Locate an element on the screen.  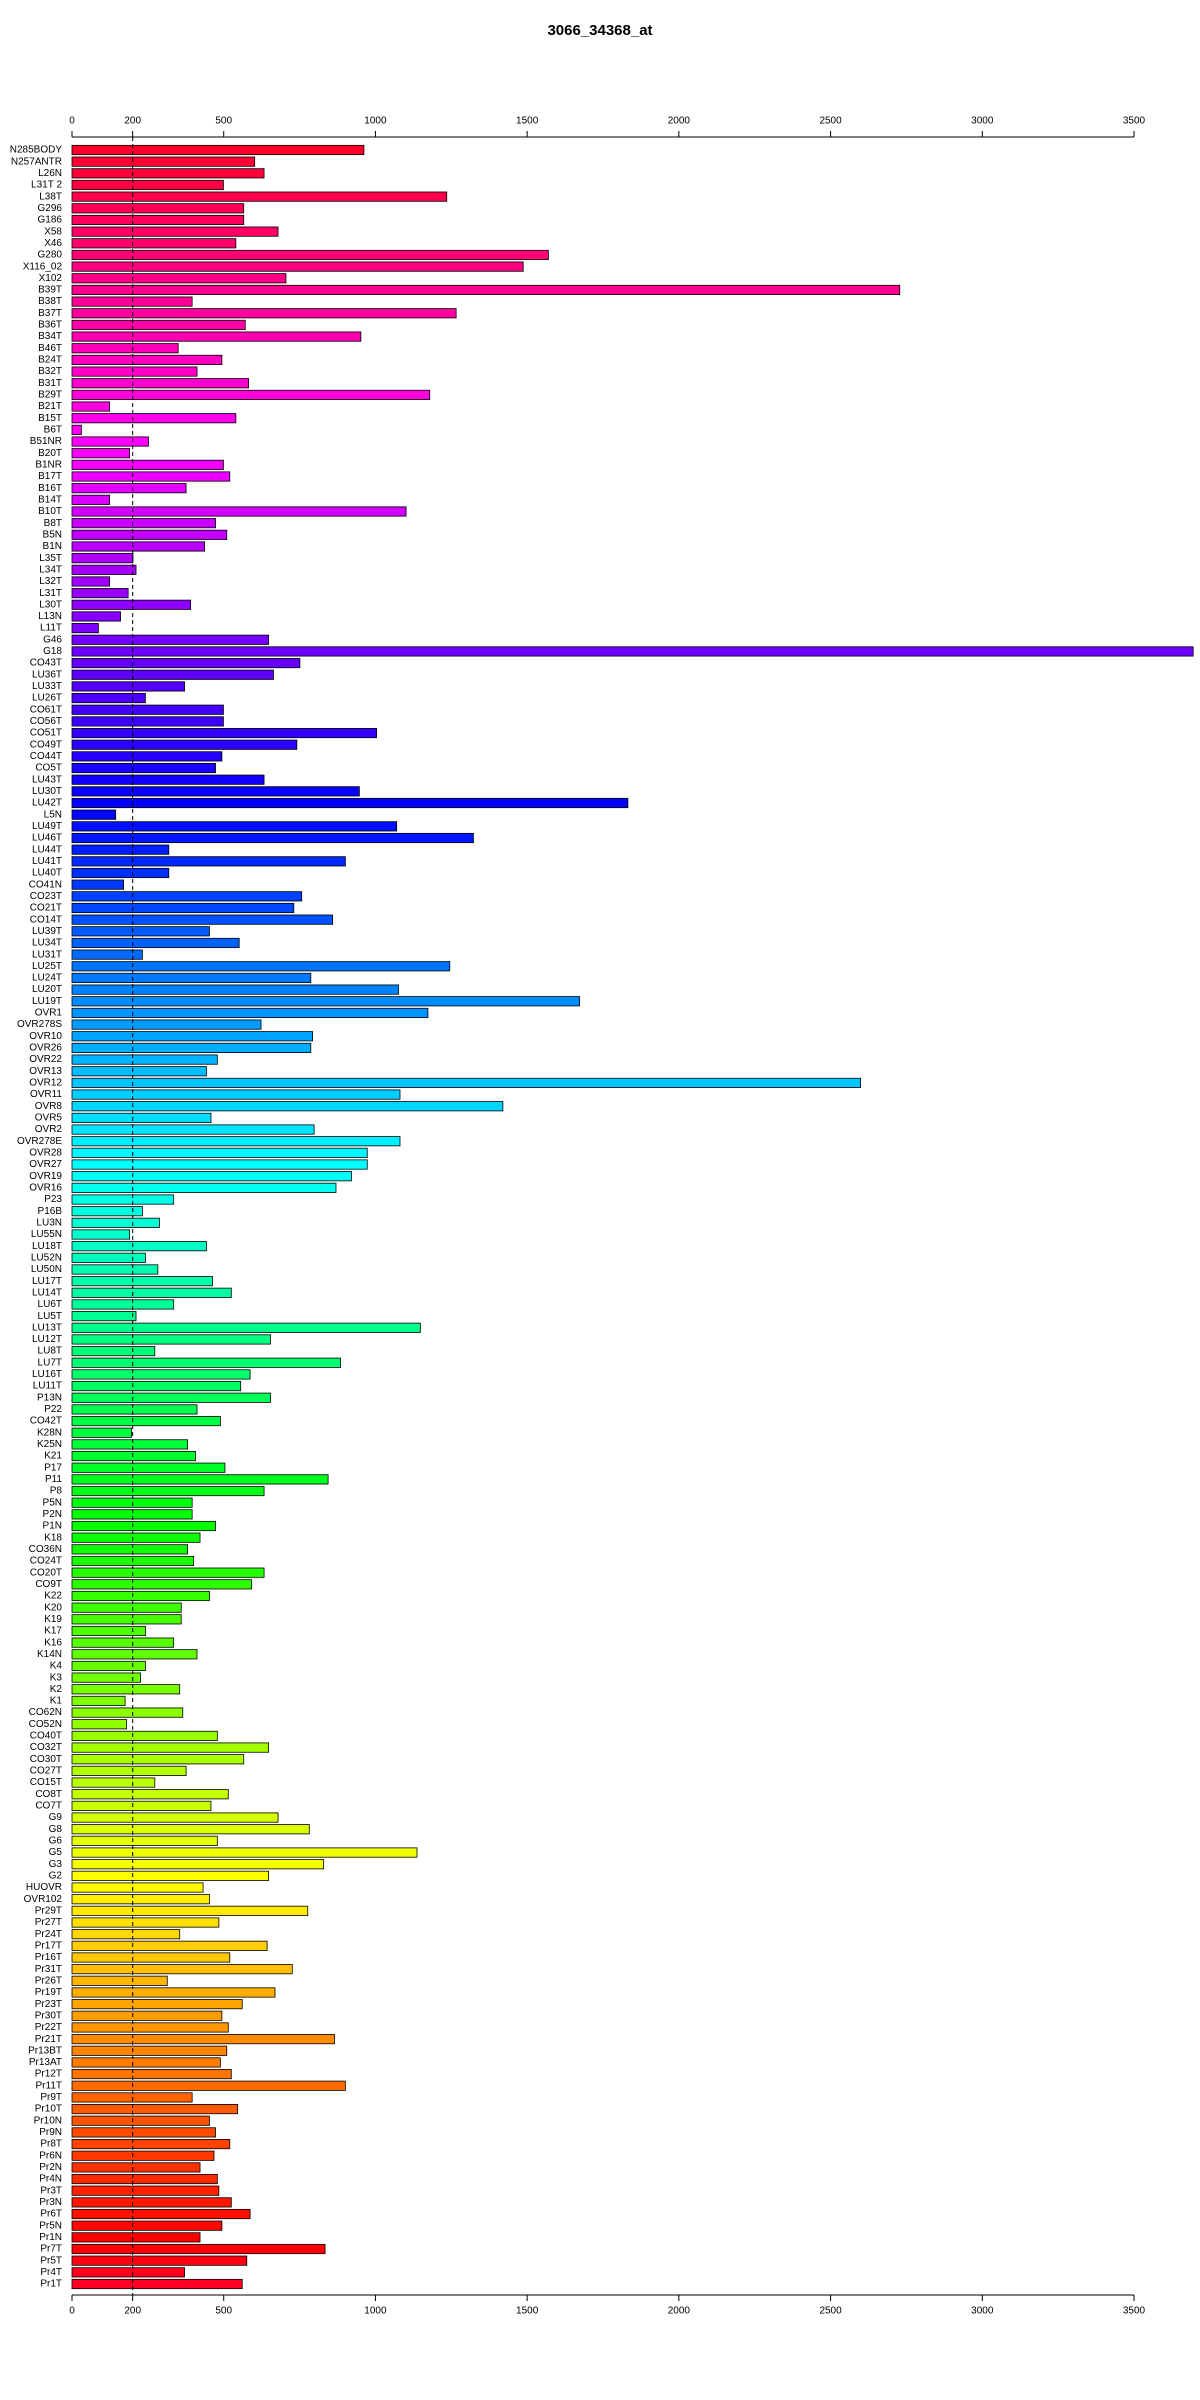
y-tick-label: P8 is located at coordinates (56, 1491).